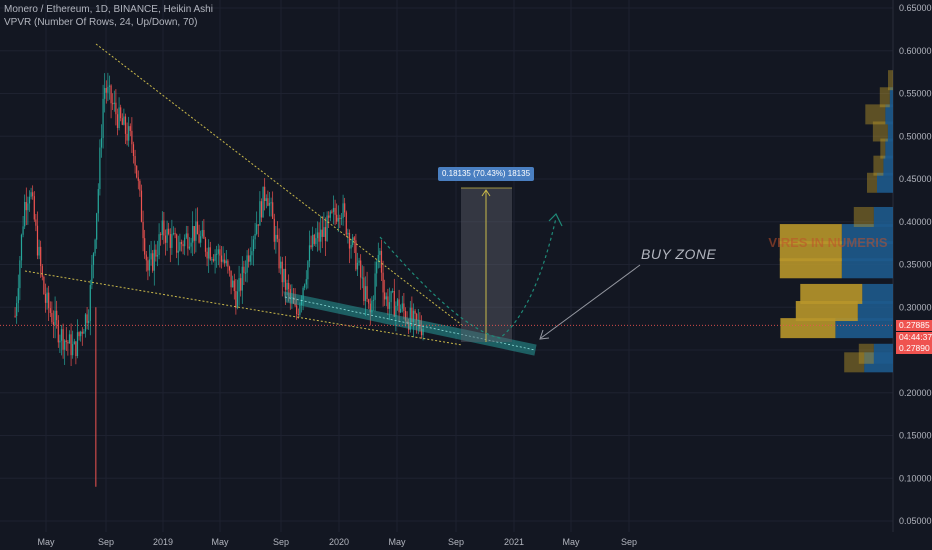 This screenshot has height=550, width=932. Describe the element at coordinates (163, 542) in the screenshot. I see `x-tick-label: 2019` at that location.